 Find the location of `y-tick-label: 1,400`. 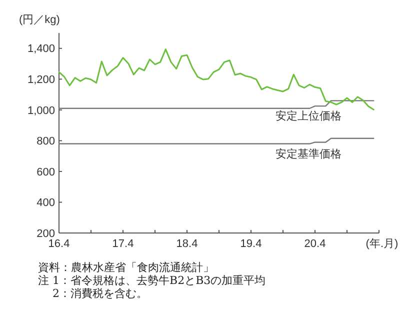

y-tick-label: 1,400 is located at coordinates (41, 49).